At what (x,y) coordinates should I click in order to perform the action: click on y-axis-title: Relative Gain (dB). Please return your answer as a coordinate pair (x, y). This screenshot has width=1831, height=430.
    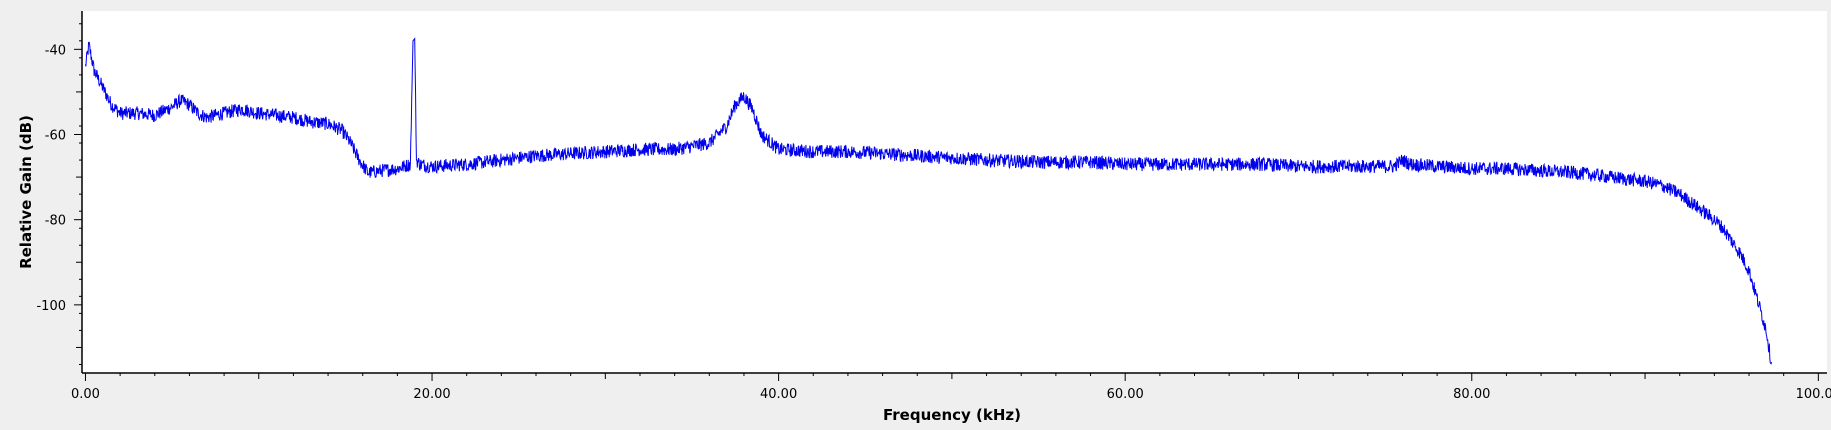
    Looking at the image, I should click on (26, 192).